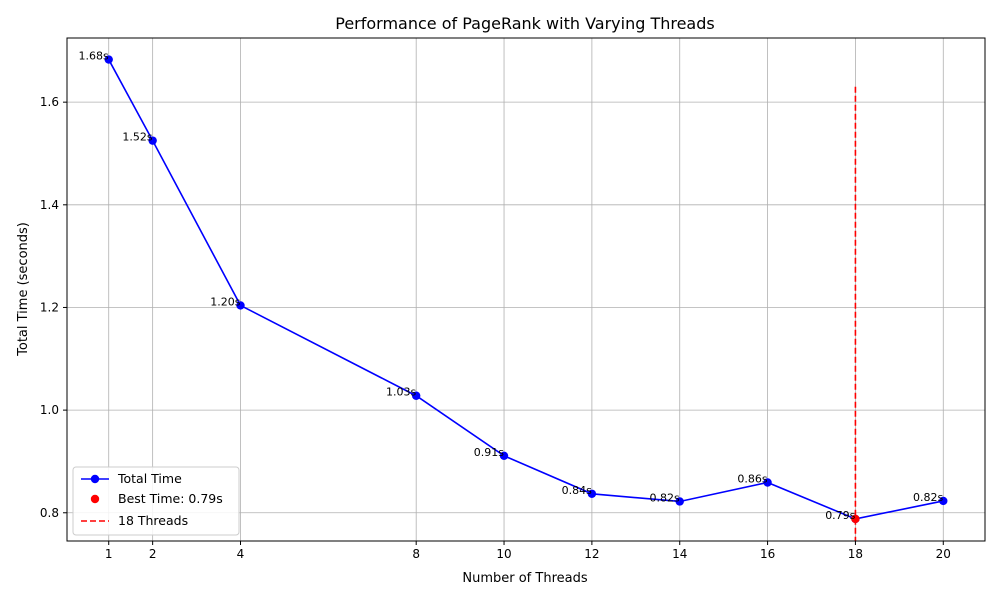 This screenshot has width=1000, height=600. What do you see at coordinates (49, 410) in the screenshot?
I see `y-tick-label: 1.0` at bounding box center [49, 410].